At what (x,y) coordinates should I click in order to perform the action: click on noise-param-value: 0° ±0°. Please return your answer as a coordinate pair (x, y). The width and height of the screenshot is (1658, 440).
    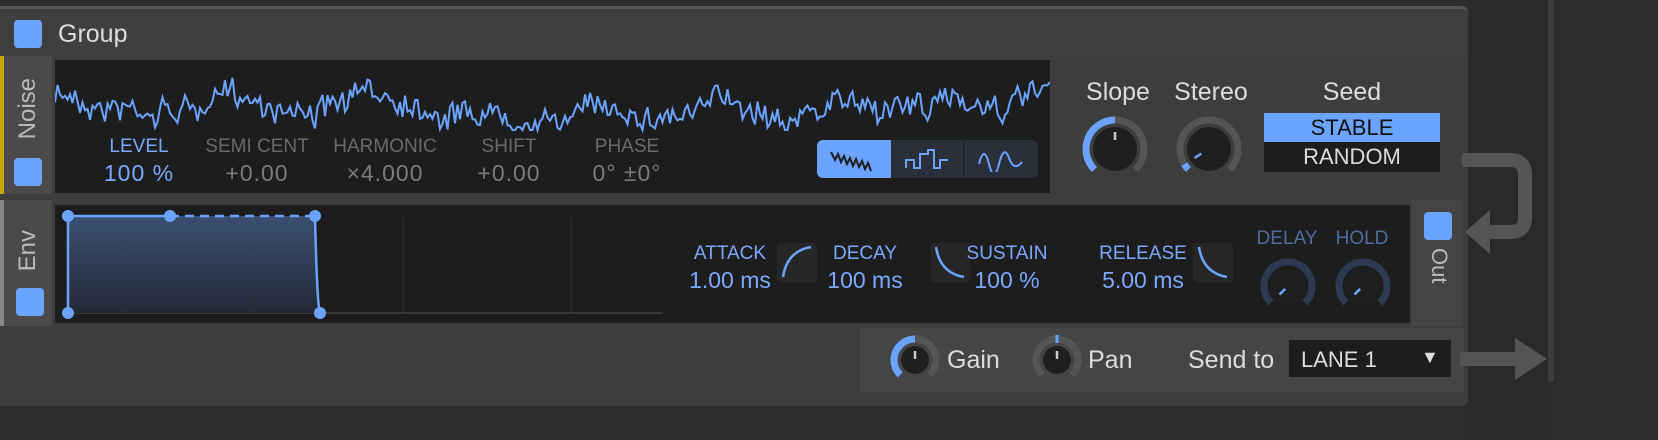
    Looking at the image, I should click on (627, 173).